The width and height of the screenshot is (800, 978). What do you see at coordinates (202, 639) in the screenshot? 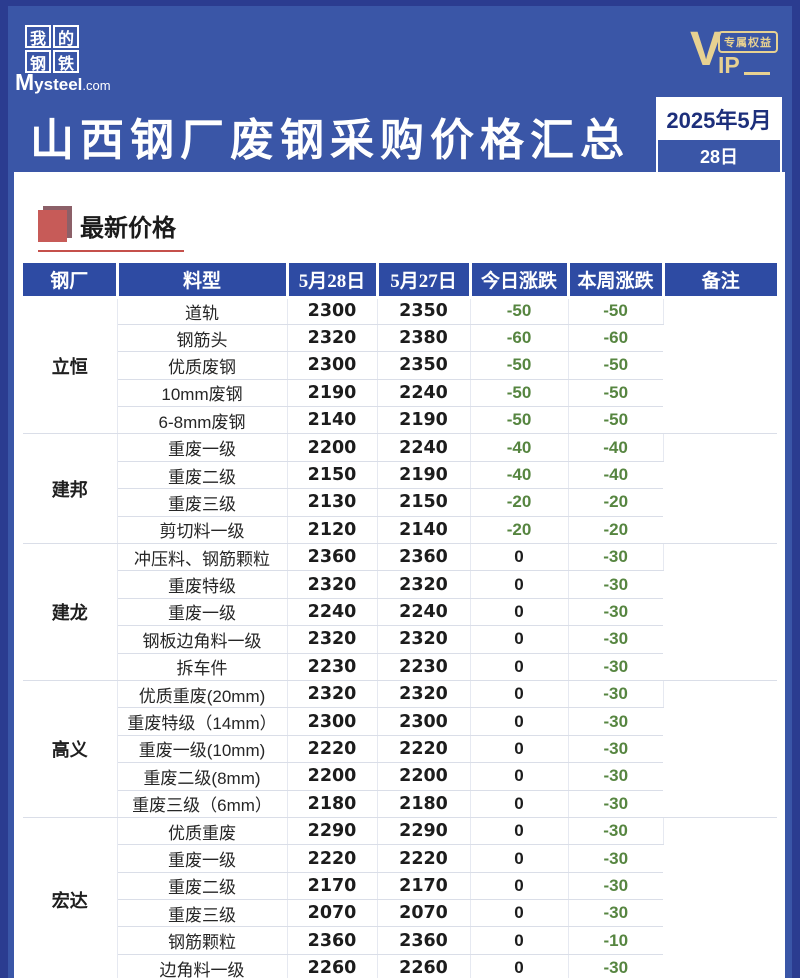
I see `material-cell: 钢板边角料一级` at bounding box center [202, 639].